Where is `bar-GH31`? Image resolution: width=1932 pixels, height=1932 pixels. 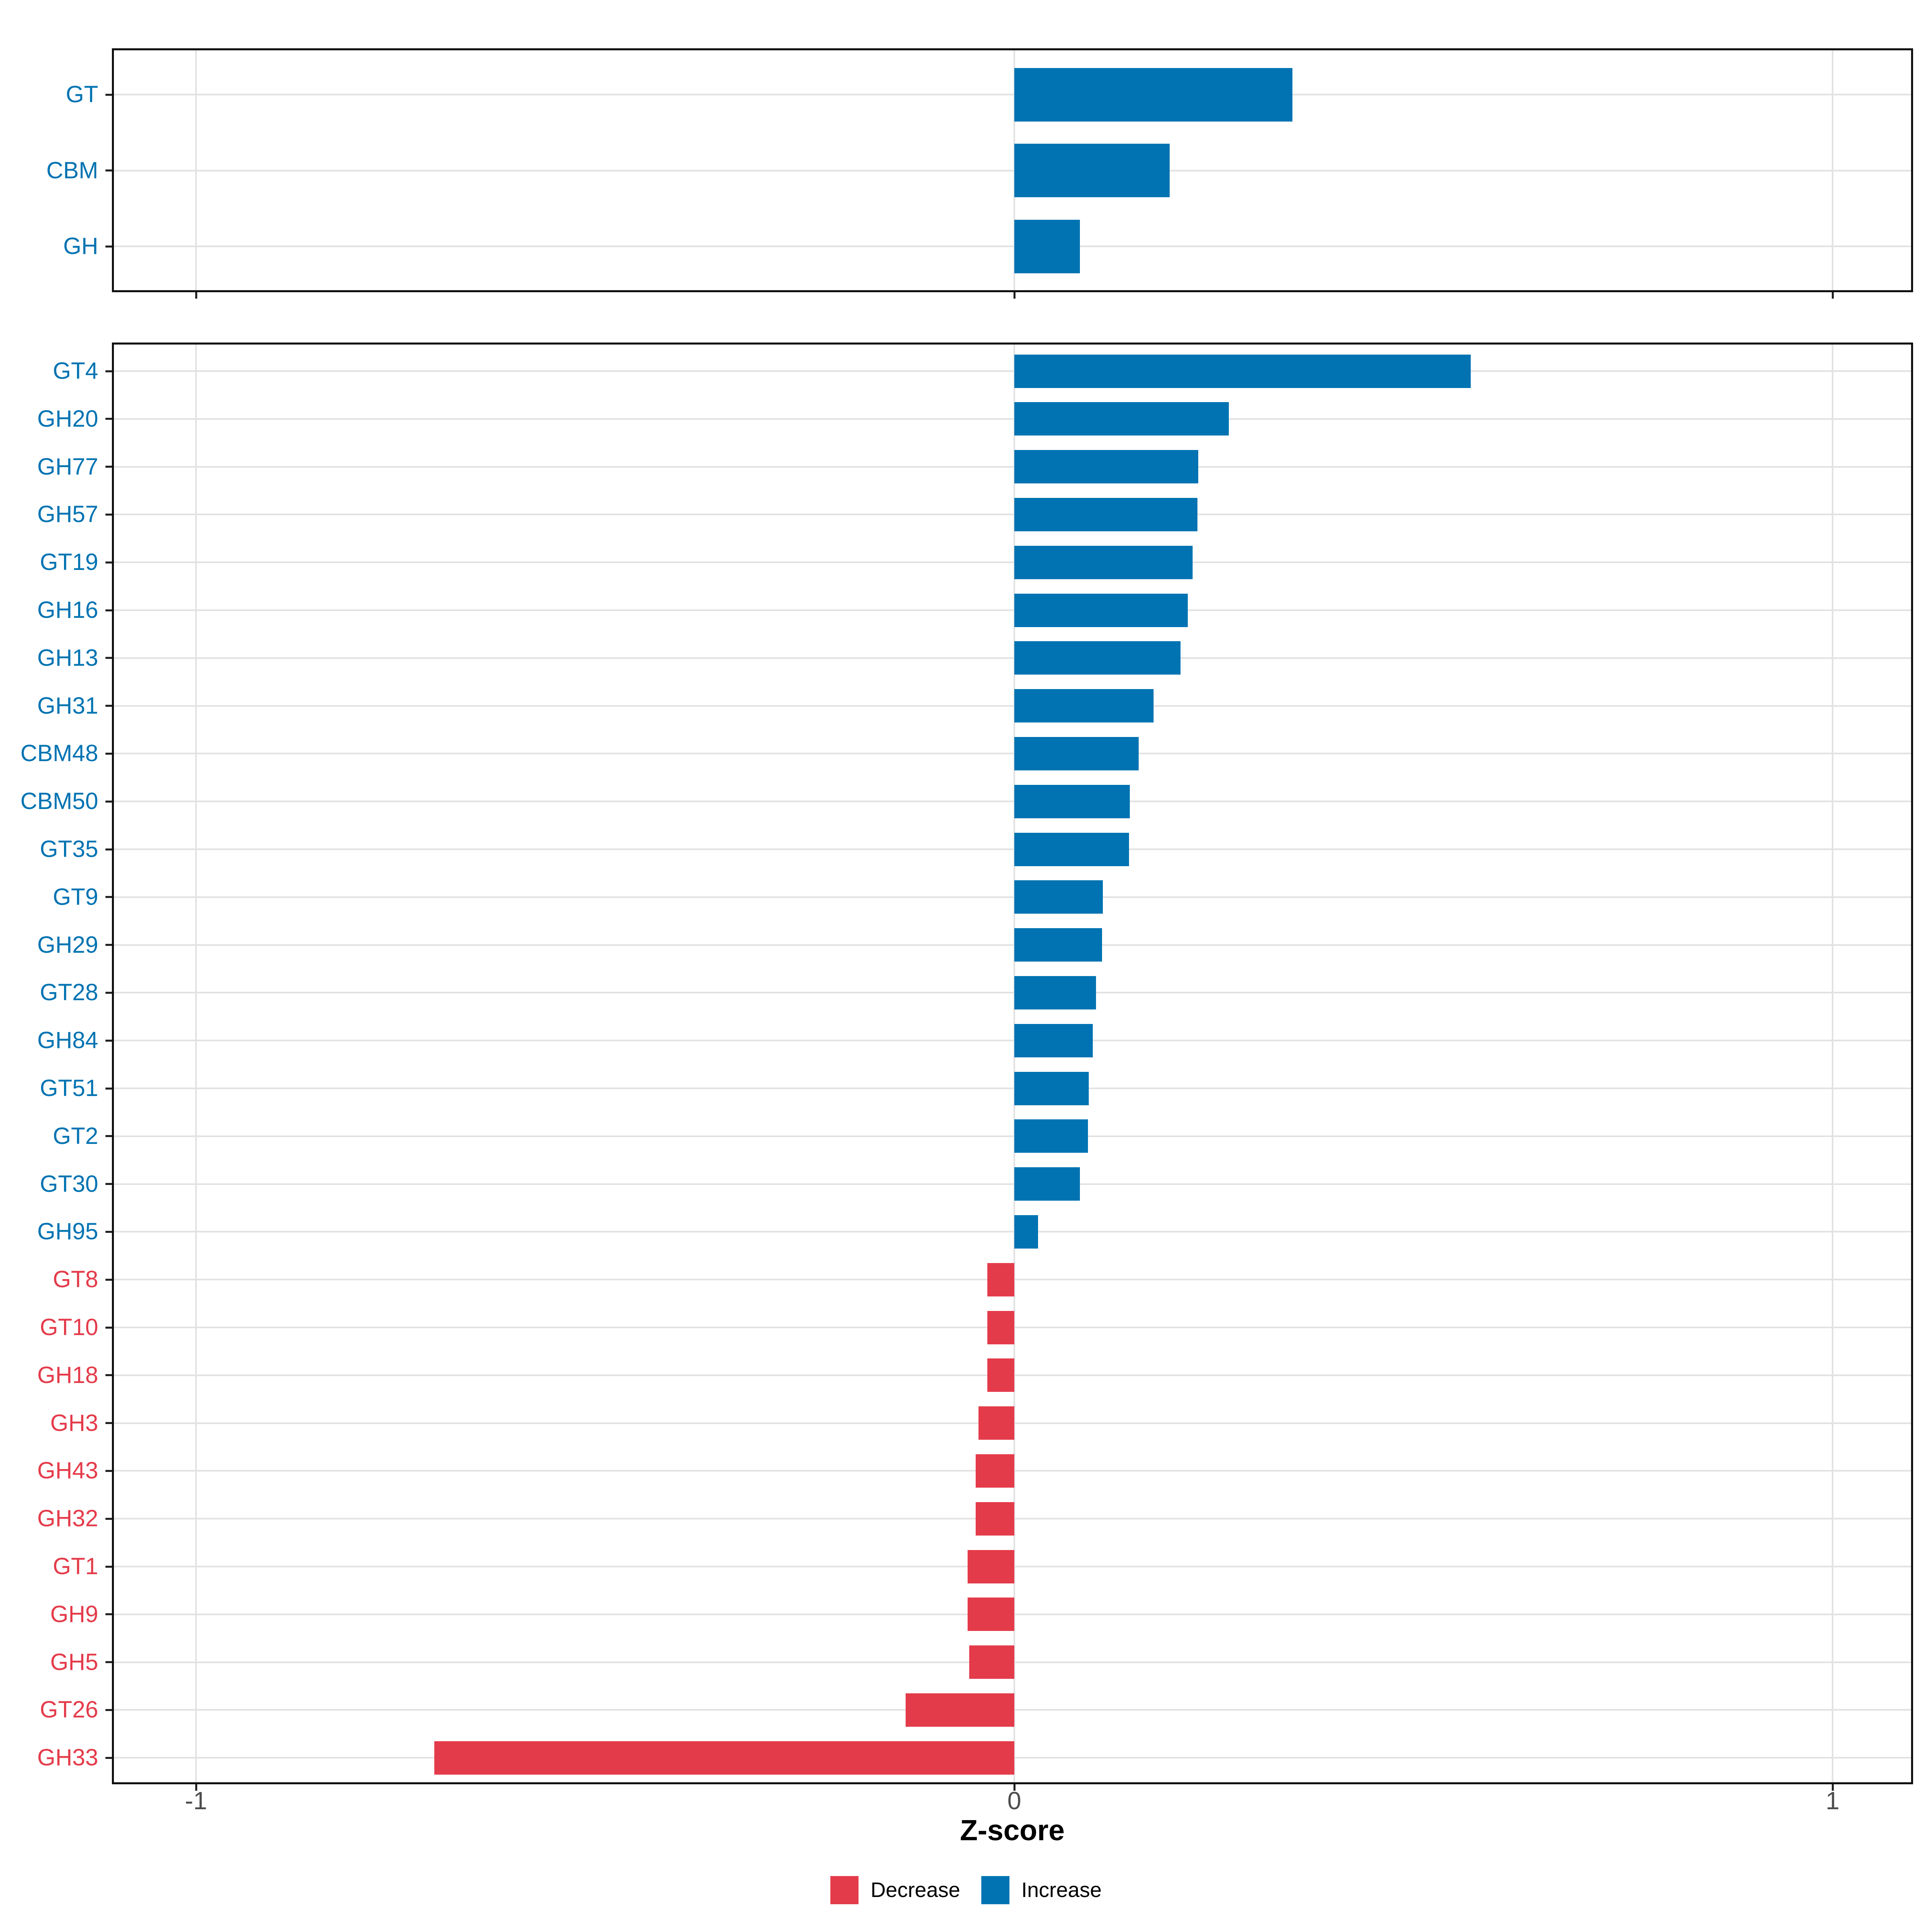
bar-GH31 is located at coordinates (1084, 706).